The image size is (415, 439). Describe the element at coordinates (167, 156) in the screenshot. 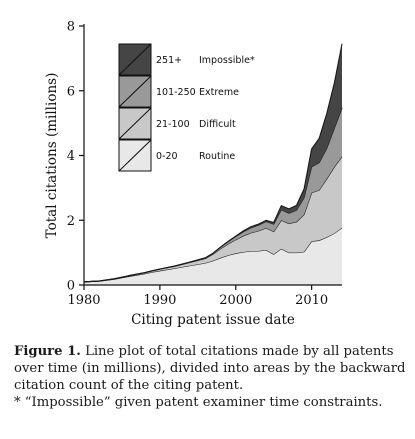

I see `legend-range-0-20: 0-20` at that location.